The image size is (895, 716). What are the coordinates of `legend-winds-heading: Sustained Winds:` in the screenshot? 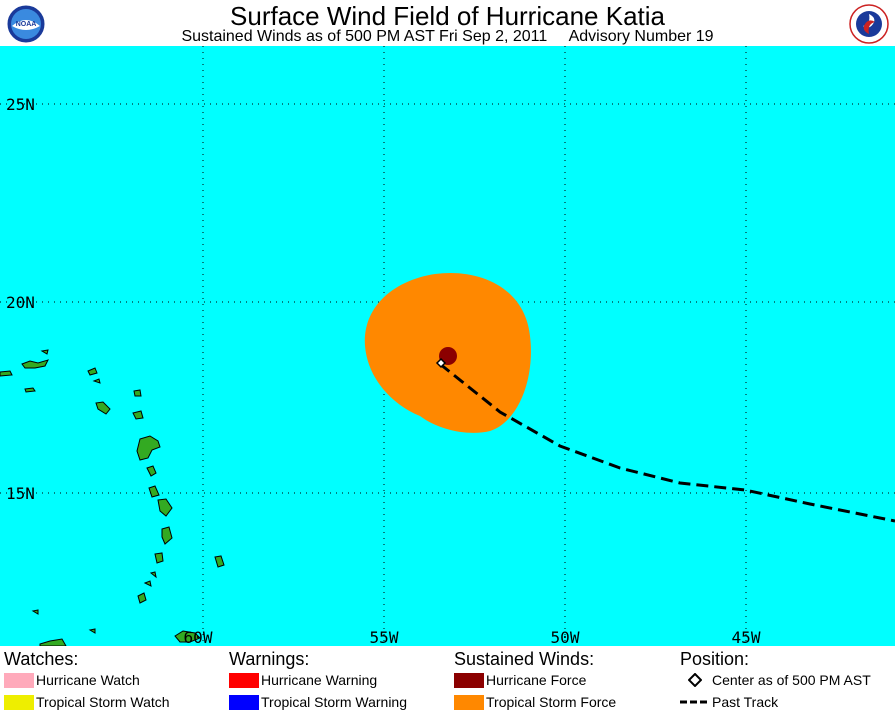 It's located at (524, 659).